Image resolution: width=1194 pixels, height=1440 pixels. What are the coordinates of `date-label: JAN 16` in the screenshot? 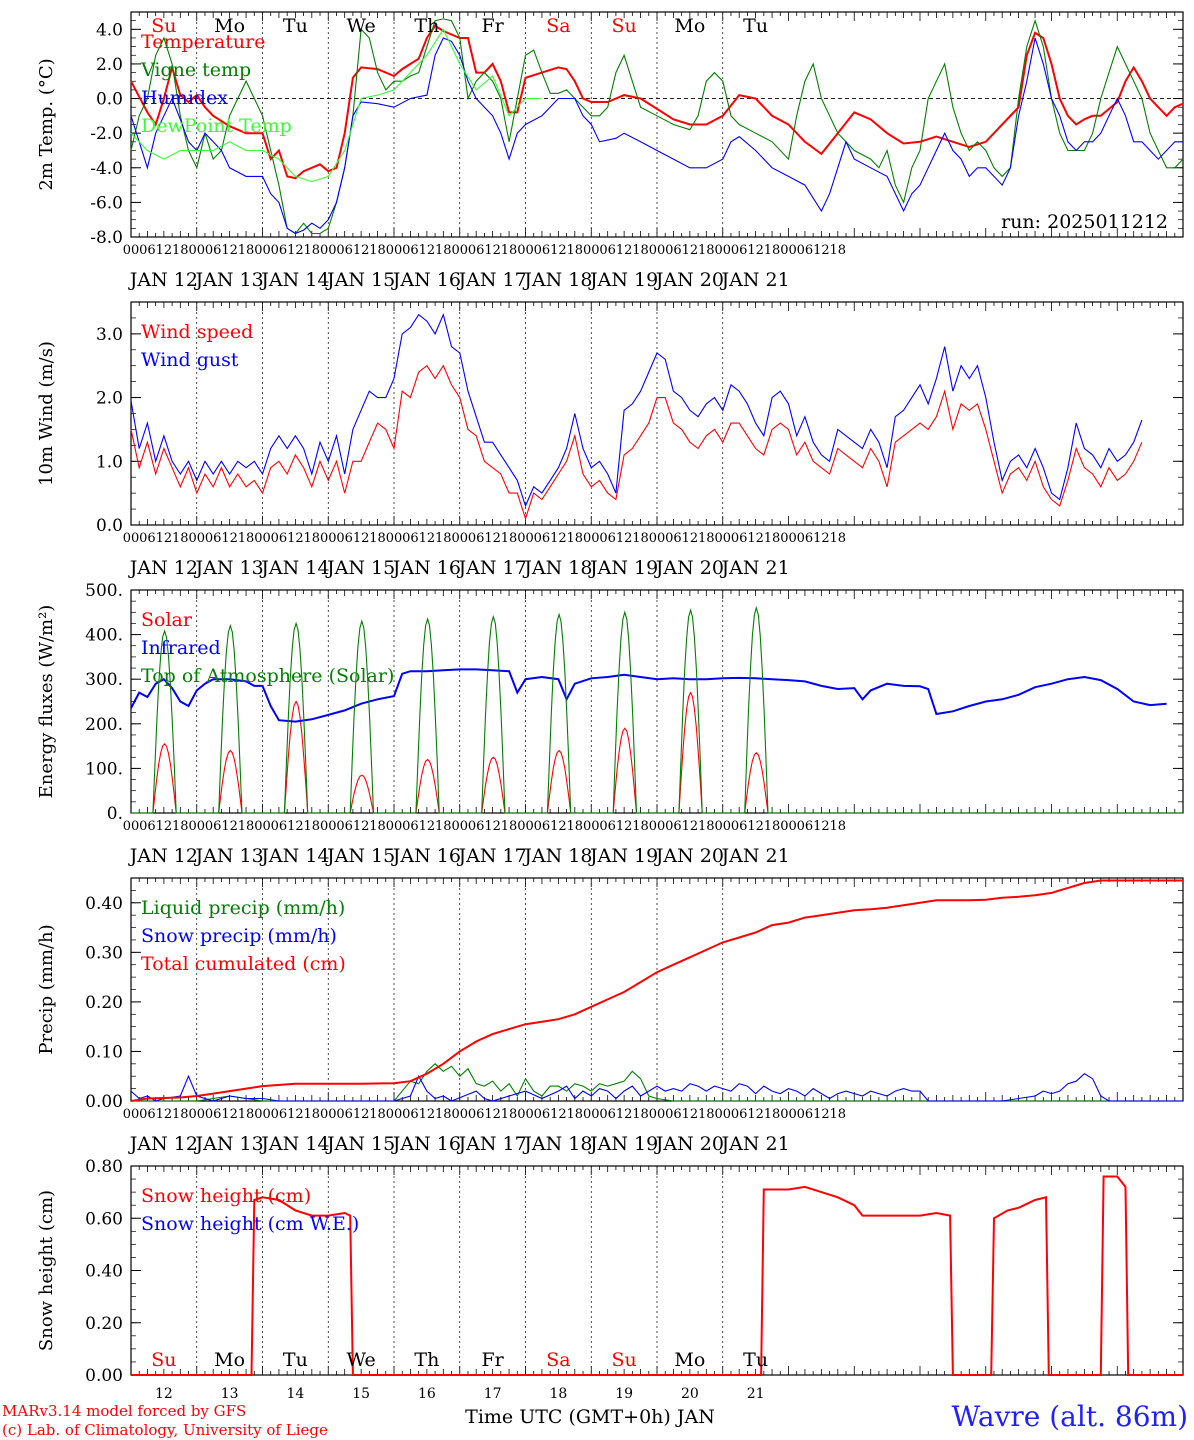 It's located at (426, 856).